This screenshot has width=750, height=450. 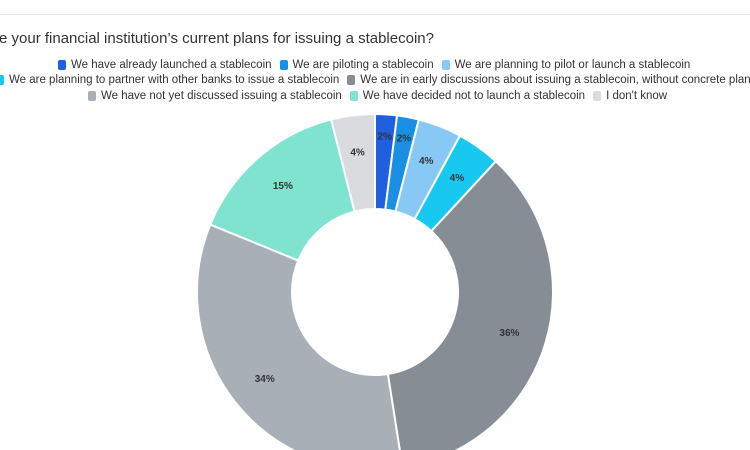 I want to click on legend-item-piloting: We are piloting a stablecoin, so click(x=356, y=65).